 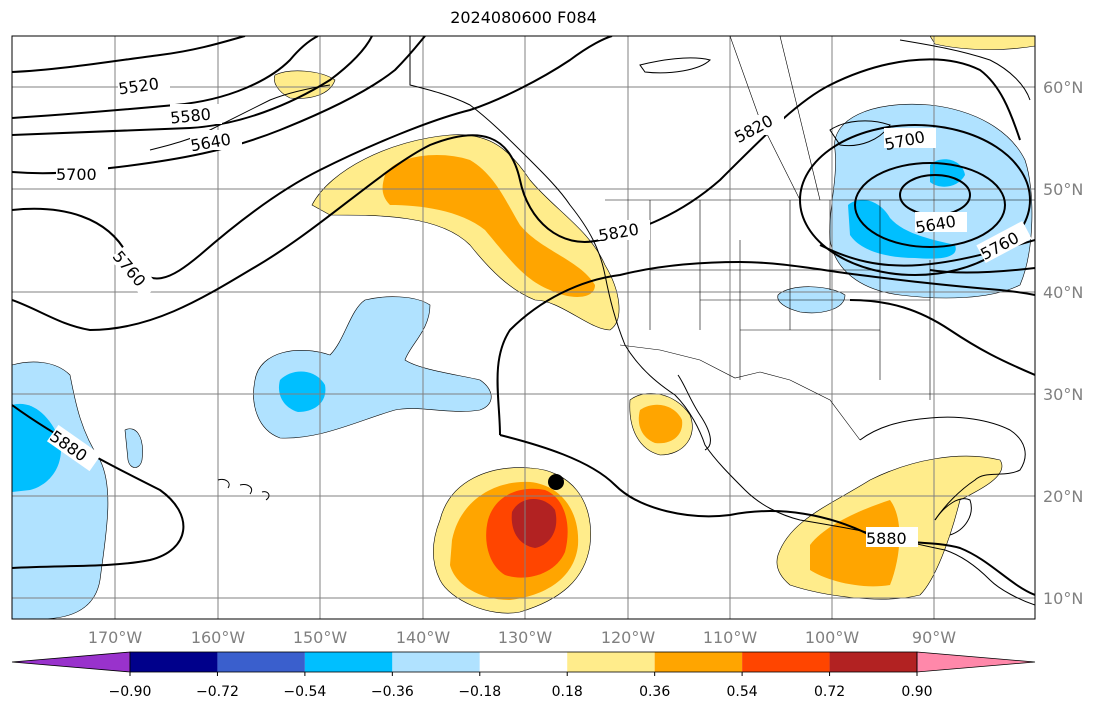 I want to click on lat-label-50n: 50°N, so click(x=1063, y=189).